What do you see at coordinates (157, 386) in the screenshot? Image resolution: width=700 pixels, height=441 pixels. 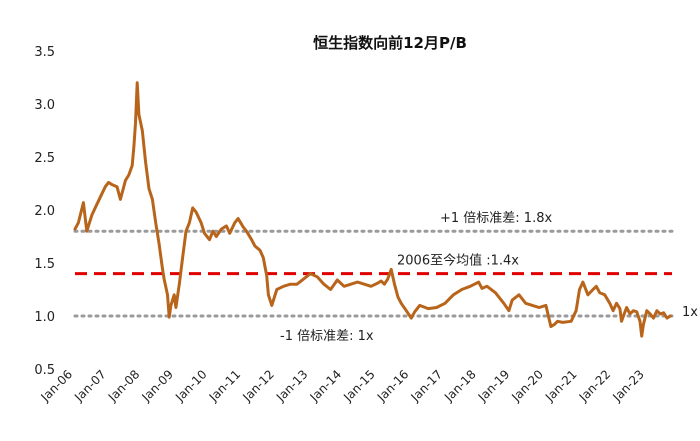 I see `x-tick-label: Jan-09` at bounding box center [157, 386].